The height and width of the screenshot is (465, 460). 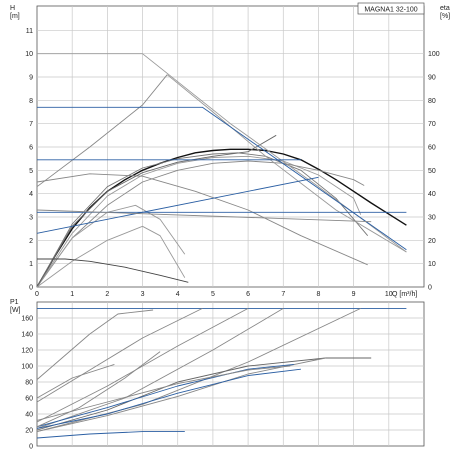 What do you see at coordinates (27, 367) in the screenshot?
I see `power-ytick-label: 100` at bounding box center [27, 367].